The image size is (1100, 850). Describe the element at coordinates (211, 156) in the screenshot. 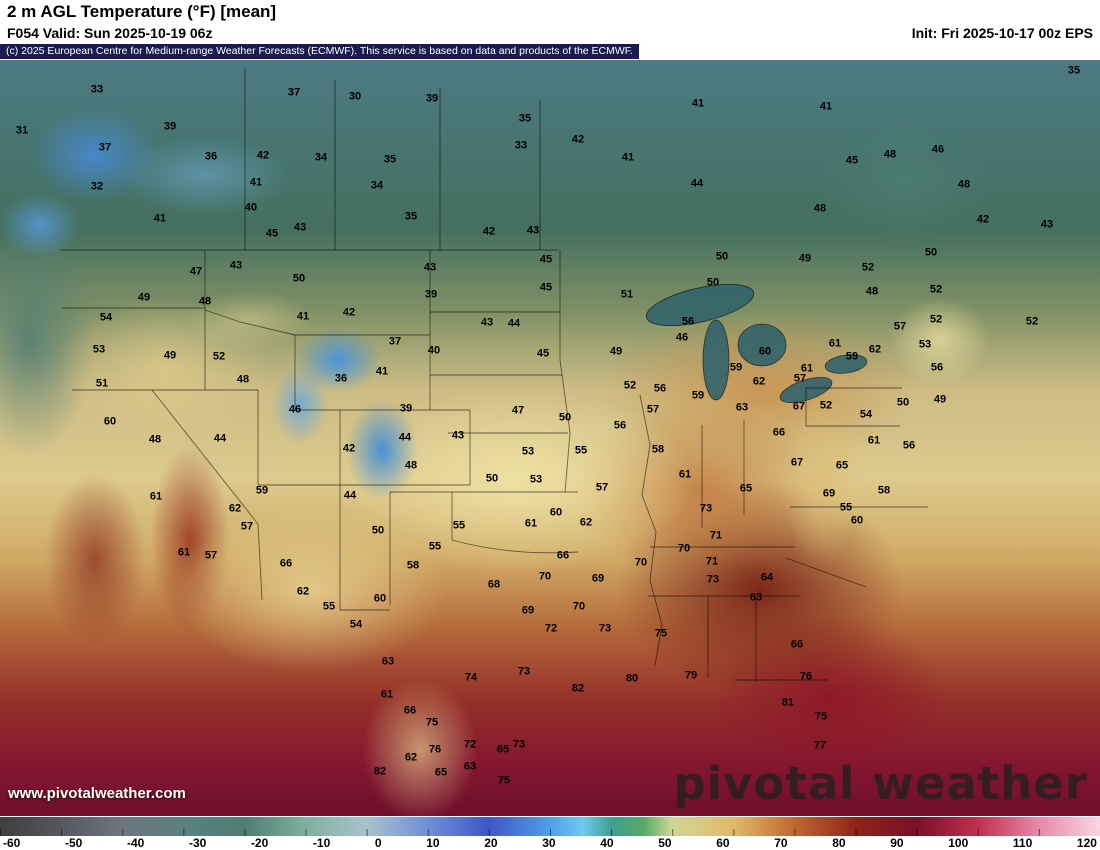

I see `temp-label: 36` at that location.